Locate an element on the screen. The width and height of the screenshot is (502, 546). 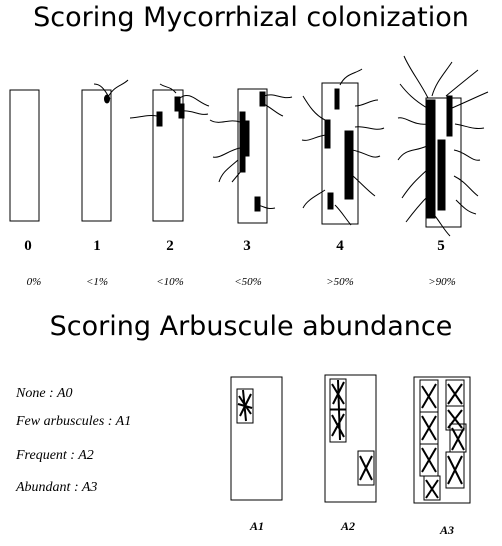
range-0: 0% is located at coordinates (34, 282).